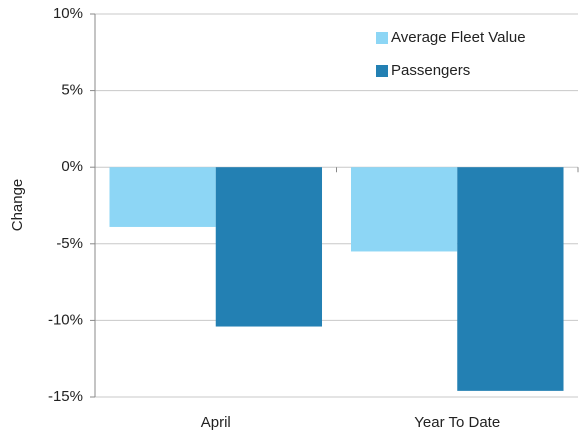 The width and height of the screenshot is (579, 437). What do you see at coordinates (68, 13) in the screenshot?
I see `y-tick-label: 10%` at bounding box center [68, 13].